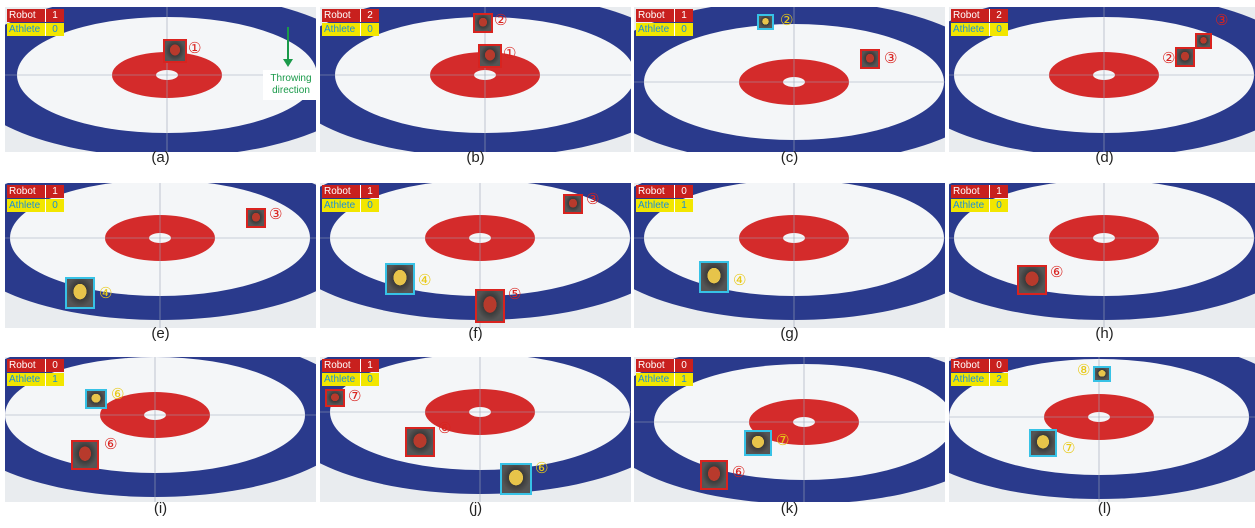 The image size is (1255, 528). What do you see at coordinates (475, 429) in the screenshot?
I see `curling-panel-j: Robot 1 Athlete 0 ⑦ ⑥ ⑥` at bounding box center [475, 429].